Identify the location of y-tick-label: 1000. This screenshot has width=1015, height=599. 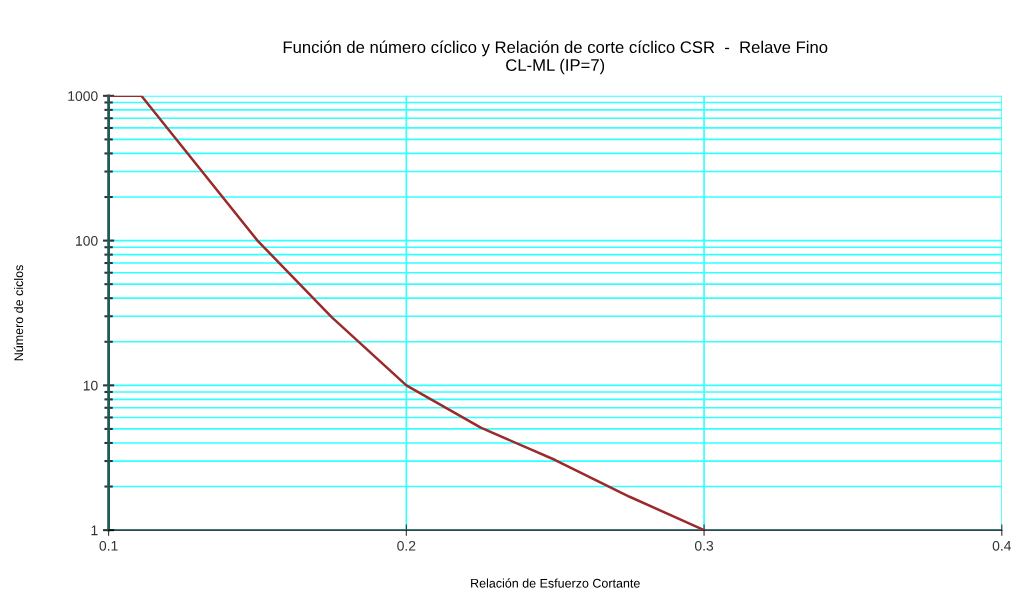
(83, 96).